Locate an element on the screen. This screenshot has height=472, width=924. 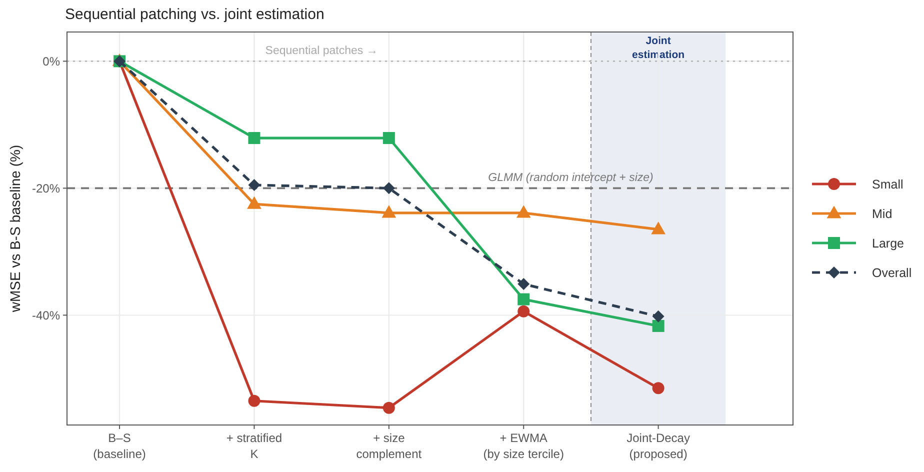
legend-label: Overall is located at coordinates (892, 273).